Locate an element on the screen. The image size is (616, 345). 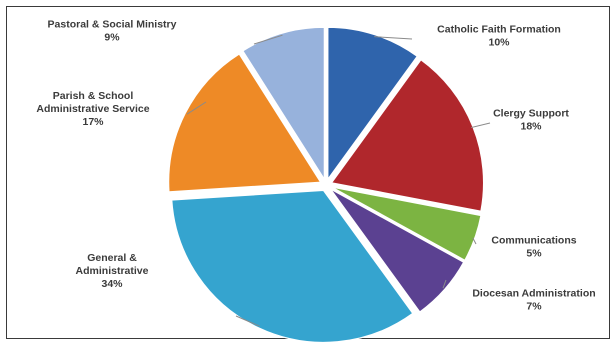
slice-percent-diocesan: 7% is located at coordinates (534, 307).